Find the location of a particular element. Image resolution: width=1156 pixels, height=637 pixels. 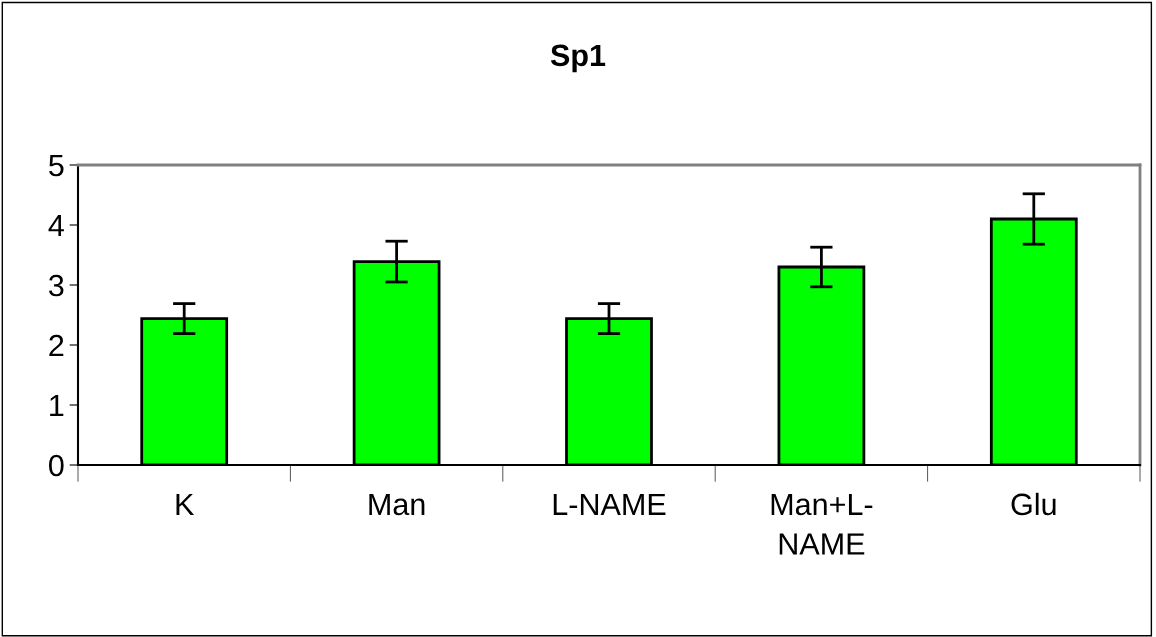

y-tick-label: 3 is located at coordinates (56, 285).